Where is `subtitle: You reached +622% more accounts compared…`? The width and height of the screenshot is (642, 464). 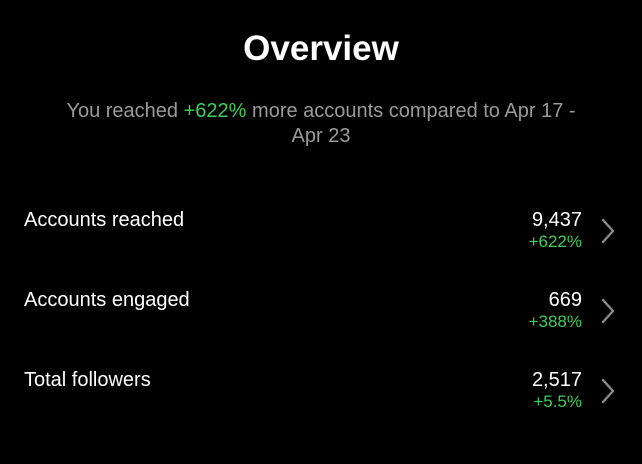 subtitle: You reached +622% more accounts compared… is located at coordinates (321, 124).